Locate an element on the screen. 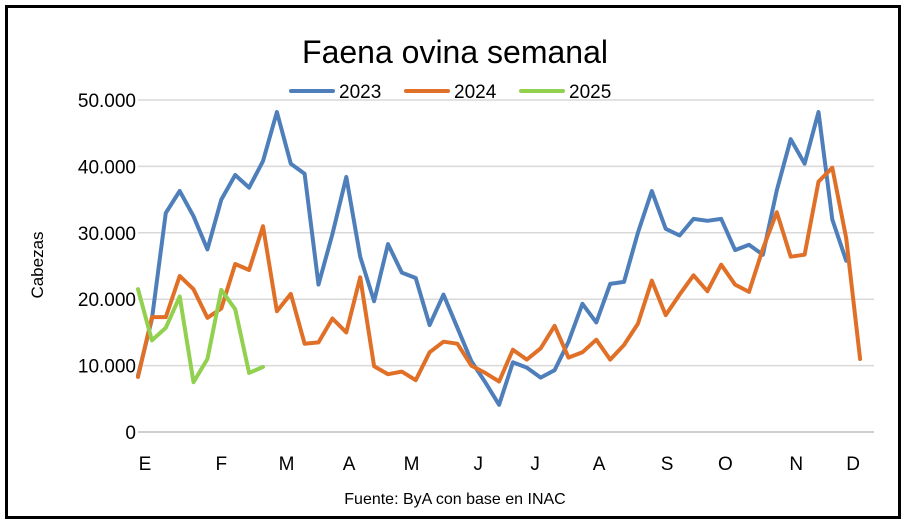  y-tick-label: 30.000 is located at coordinates (107, 234).